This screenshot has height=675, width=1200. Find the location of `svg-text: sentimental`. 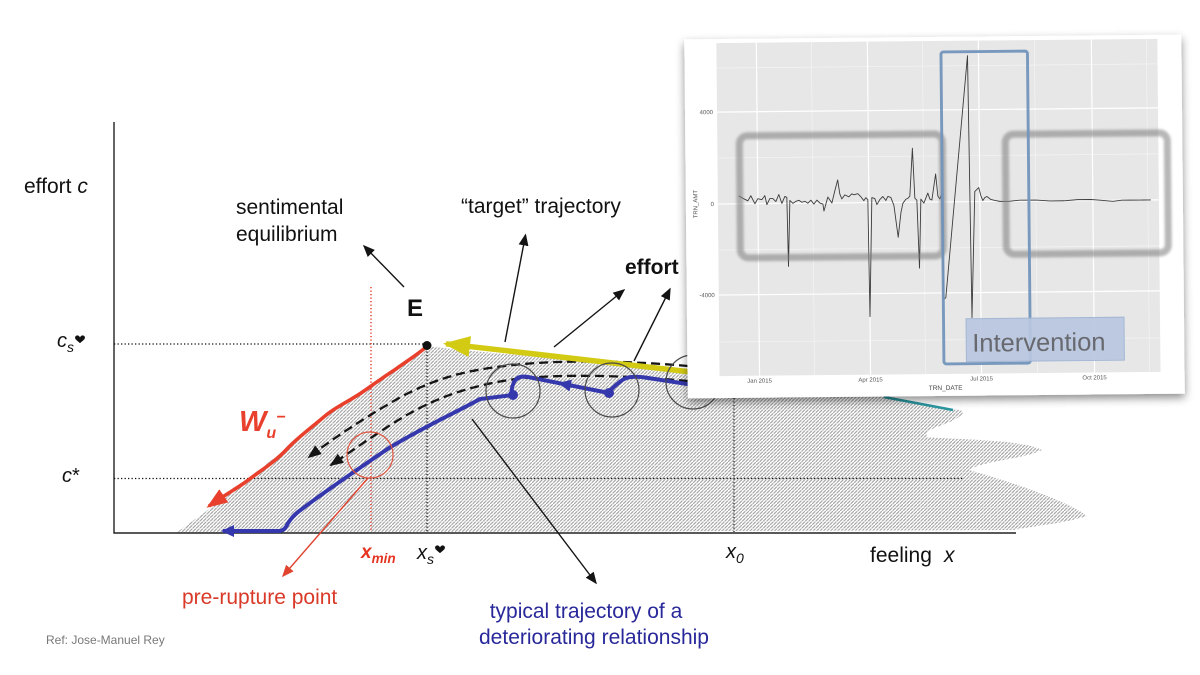

svg-text: sentimental is located at coordinates (289, 207).